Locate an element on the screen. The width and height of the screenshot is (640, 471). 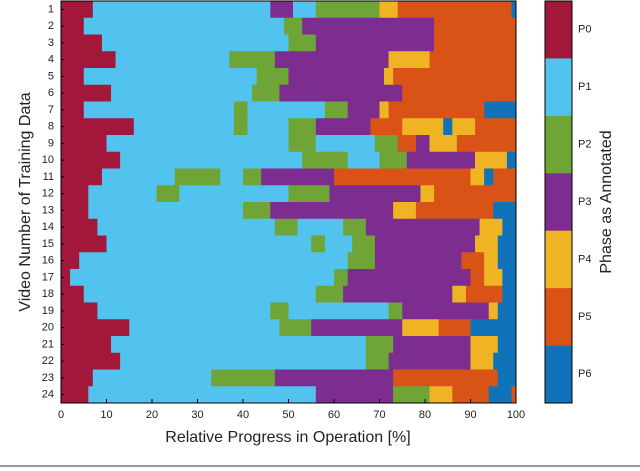
y-tick-label: 24 is located at coordinates (48, 395).